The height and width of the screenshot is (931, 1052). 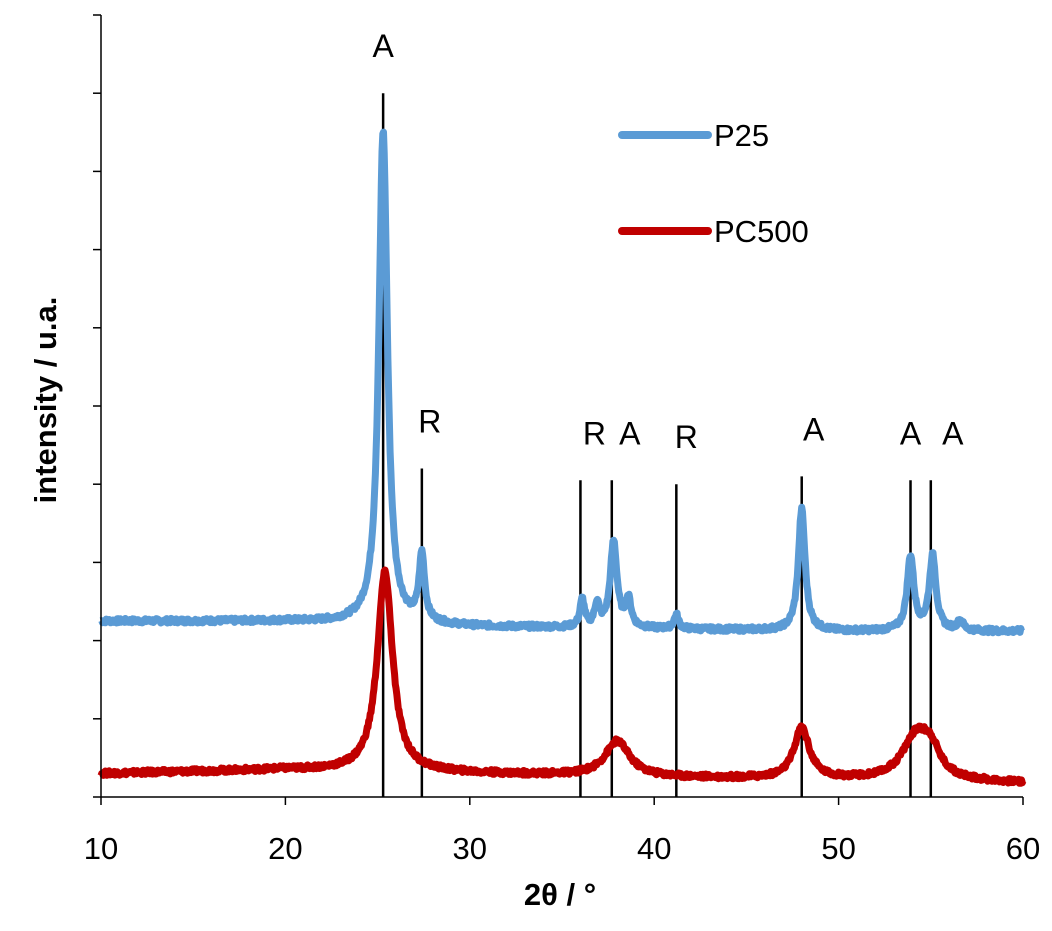 I want to click on x-tick-label: 20, so click(x=285, y=848).